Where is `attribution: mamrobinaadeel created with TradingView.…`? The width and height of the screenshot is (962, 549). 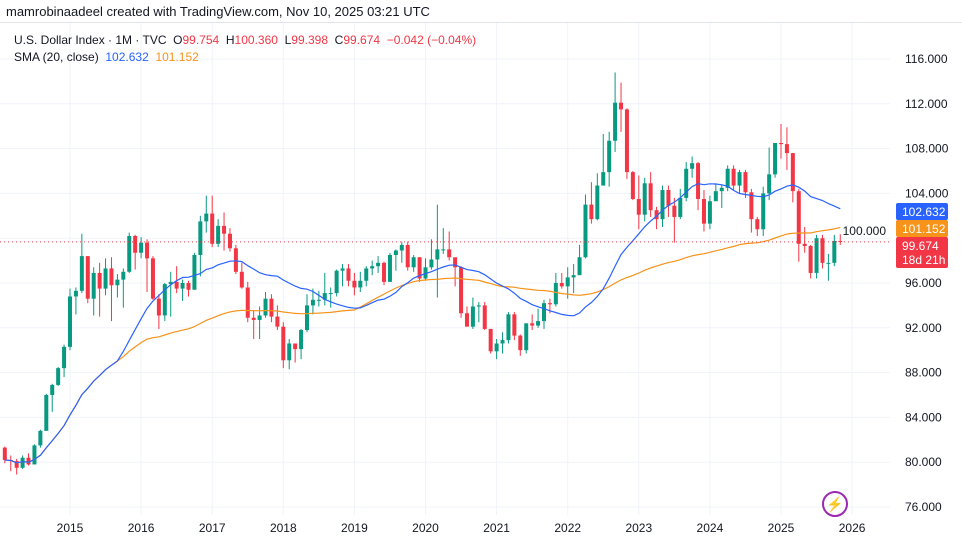 attribution: mamrobinaadeel created with TradingView.… is located at coordinates (218, 11).